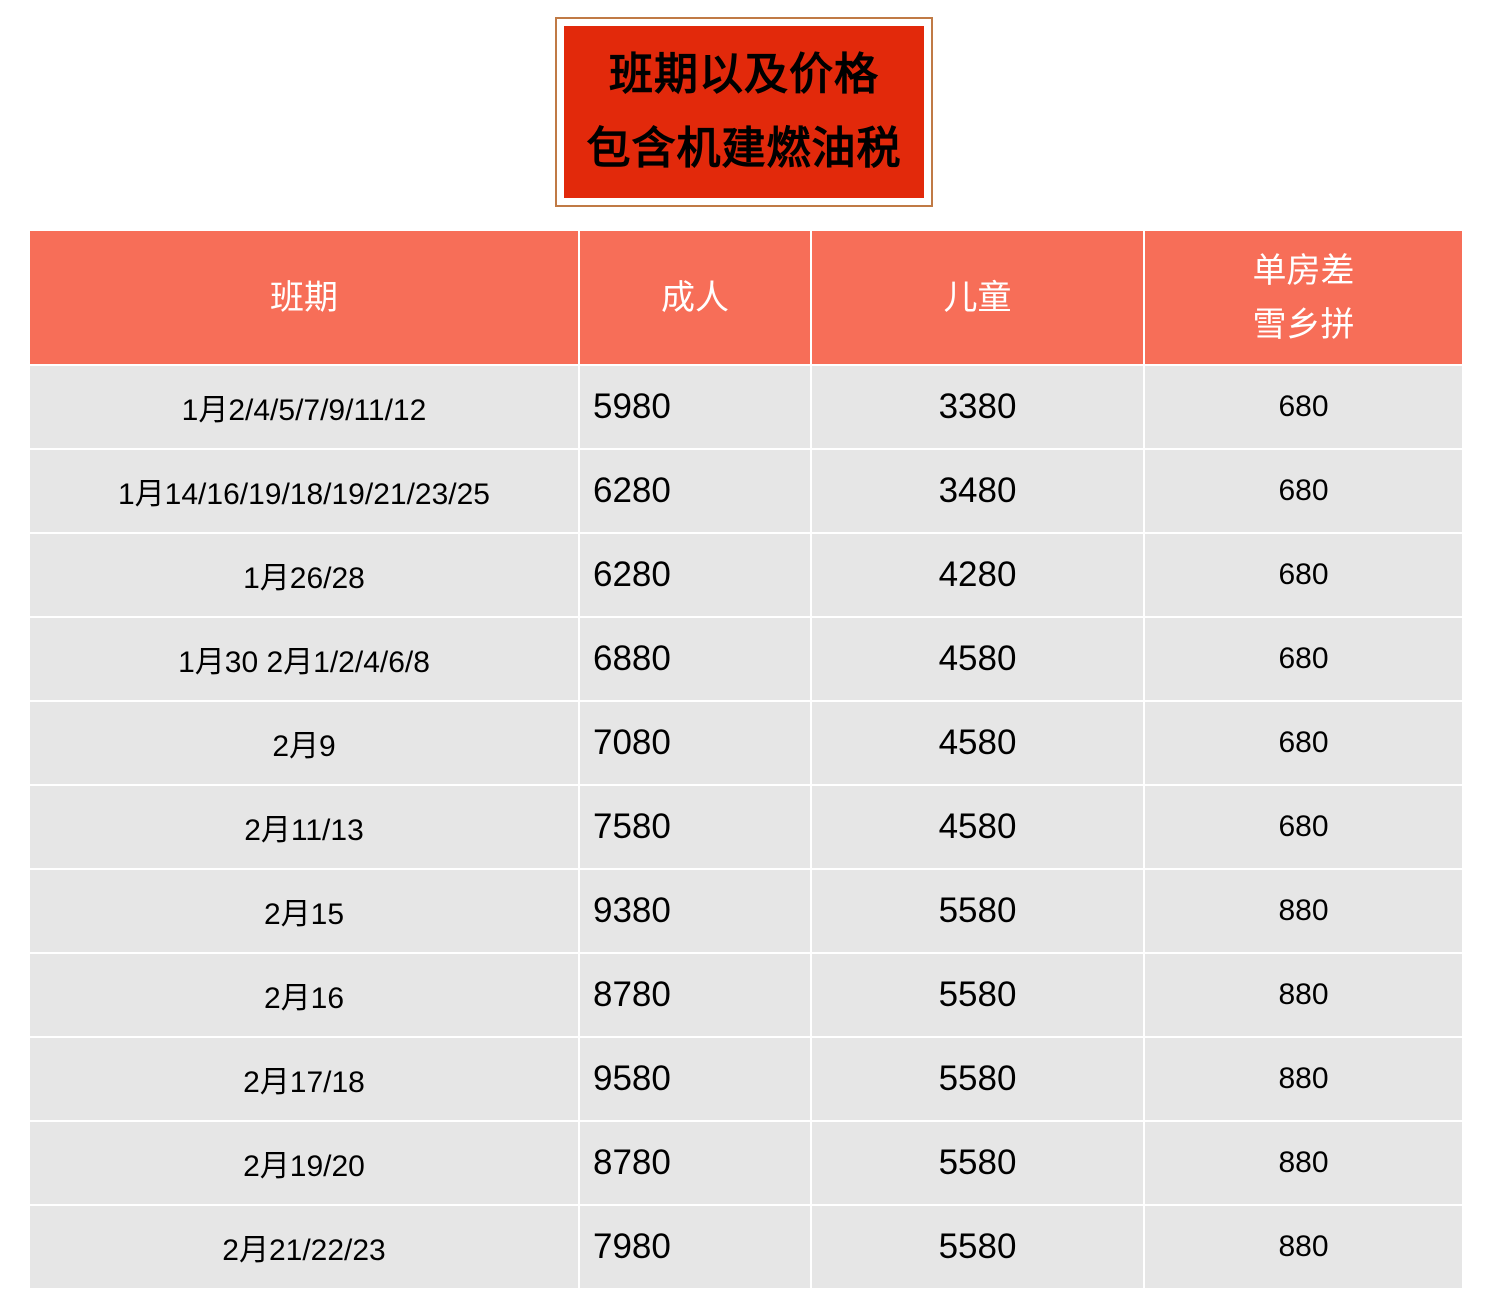 The image size is (1486, 1296). Describe the element at coordinates (695, 1247) in the screenshot. I see `cell-adult-price: 7980` at that location.